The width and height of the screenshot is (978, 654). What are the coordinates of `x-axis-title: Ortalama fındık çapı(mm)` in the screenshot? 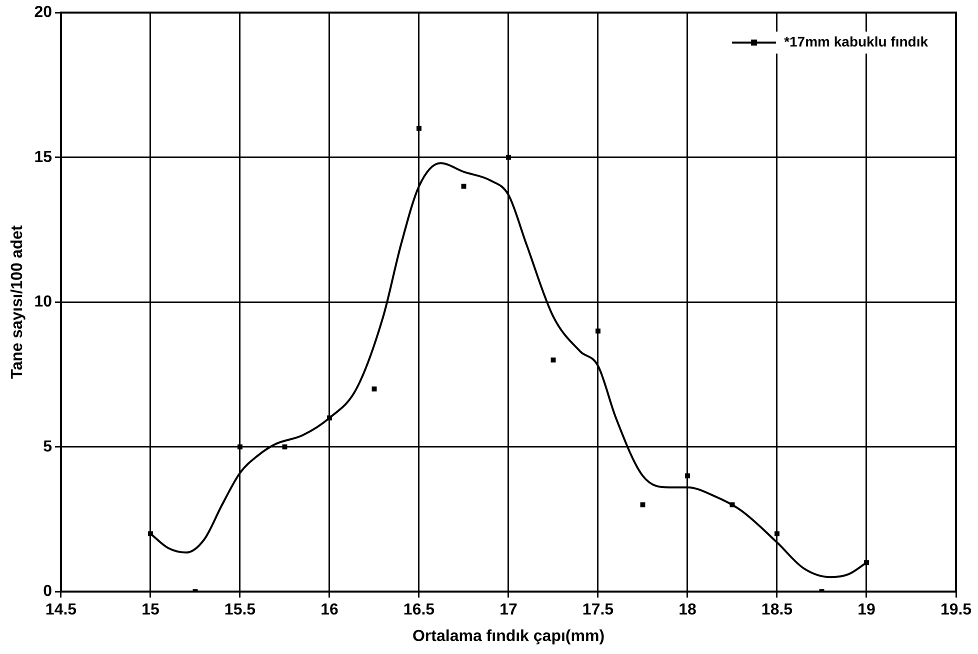 It's located at (508, 636).